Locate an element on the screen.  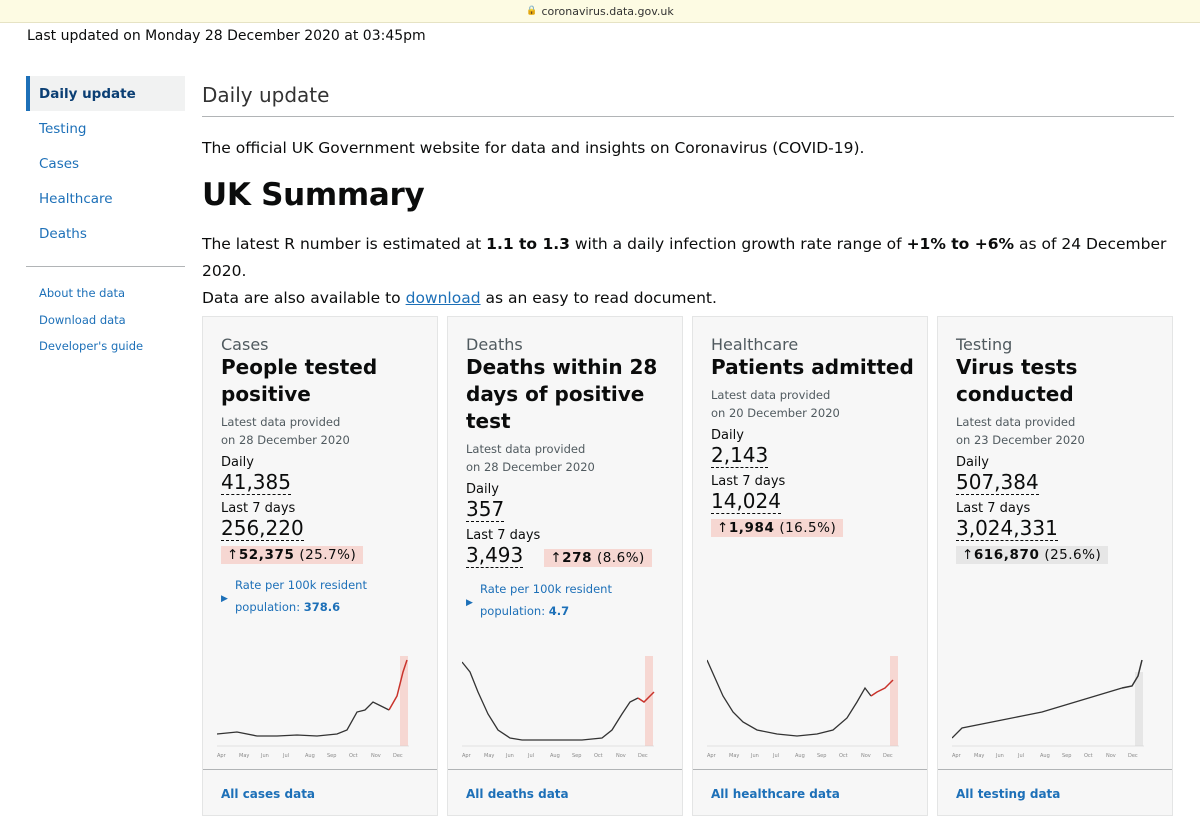
download-data-link: Download data is located at coordinates (82, 319).